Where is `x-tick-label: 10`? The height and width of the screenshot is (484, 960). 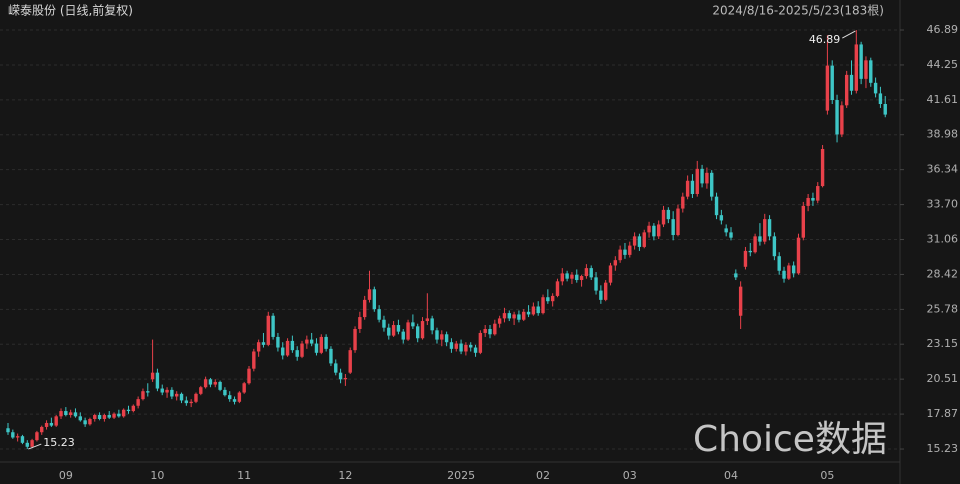
x-tick-label: 10 is located at coordinates (157, 475).